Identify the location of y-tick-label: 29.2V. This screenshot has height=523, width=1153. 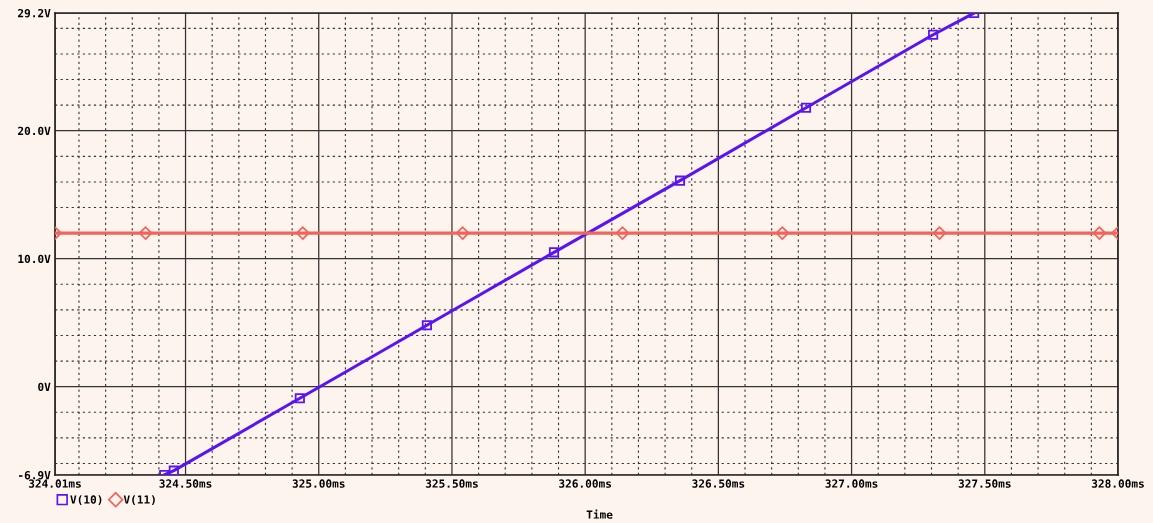
(34, 13).